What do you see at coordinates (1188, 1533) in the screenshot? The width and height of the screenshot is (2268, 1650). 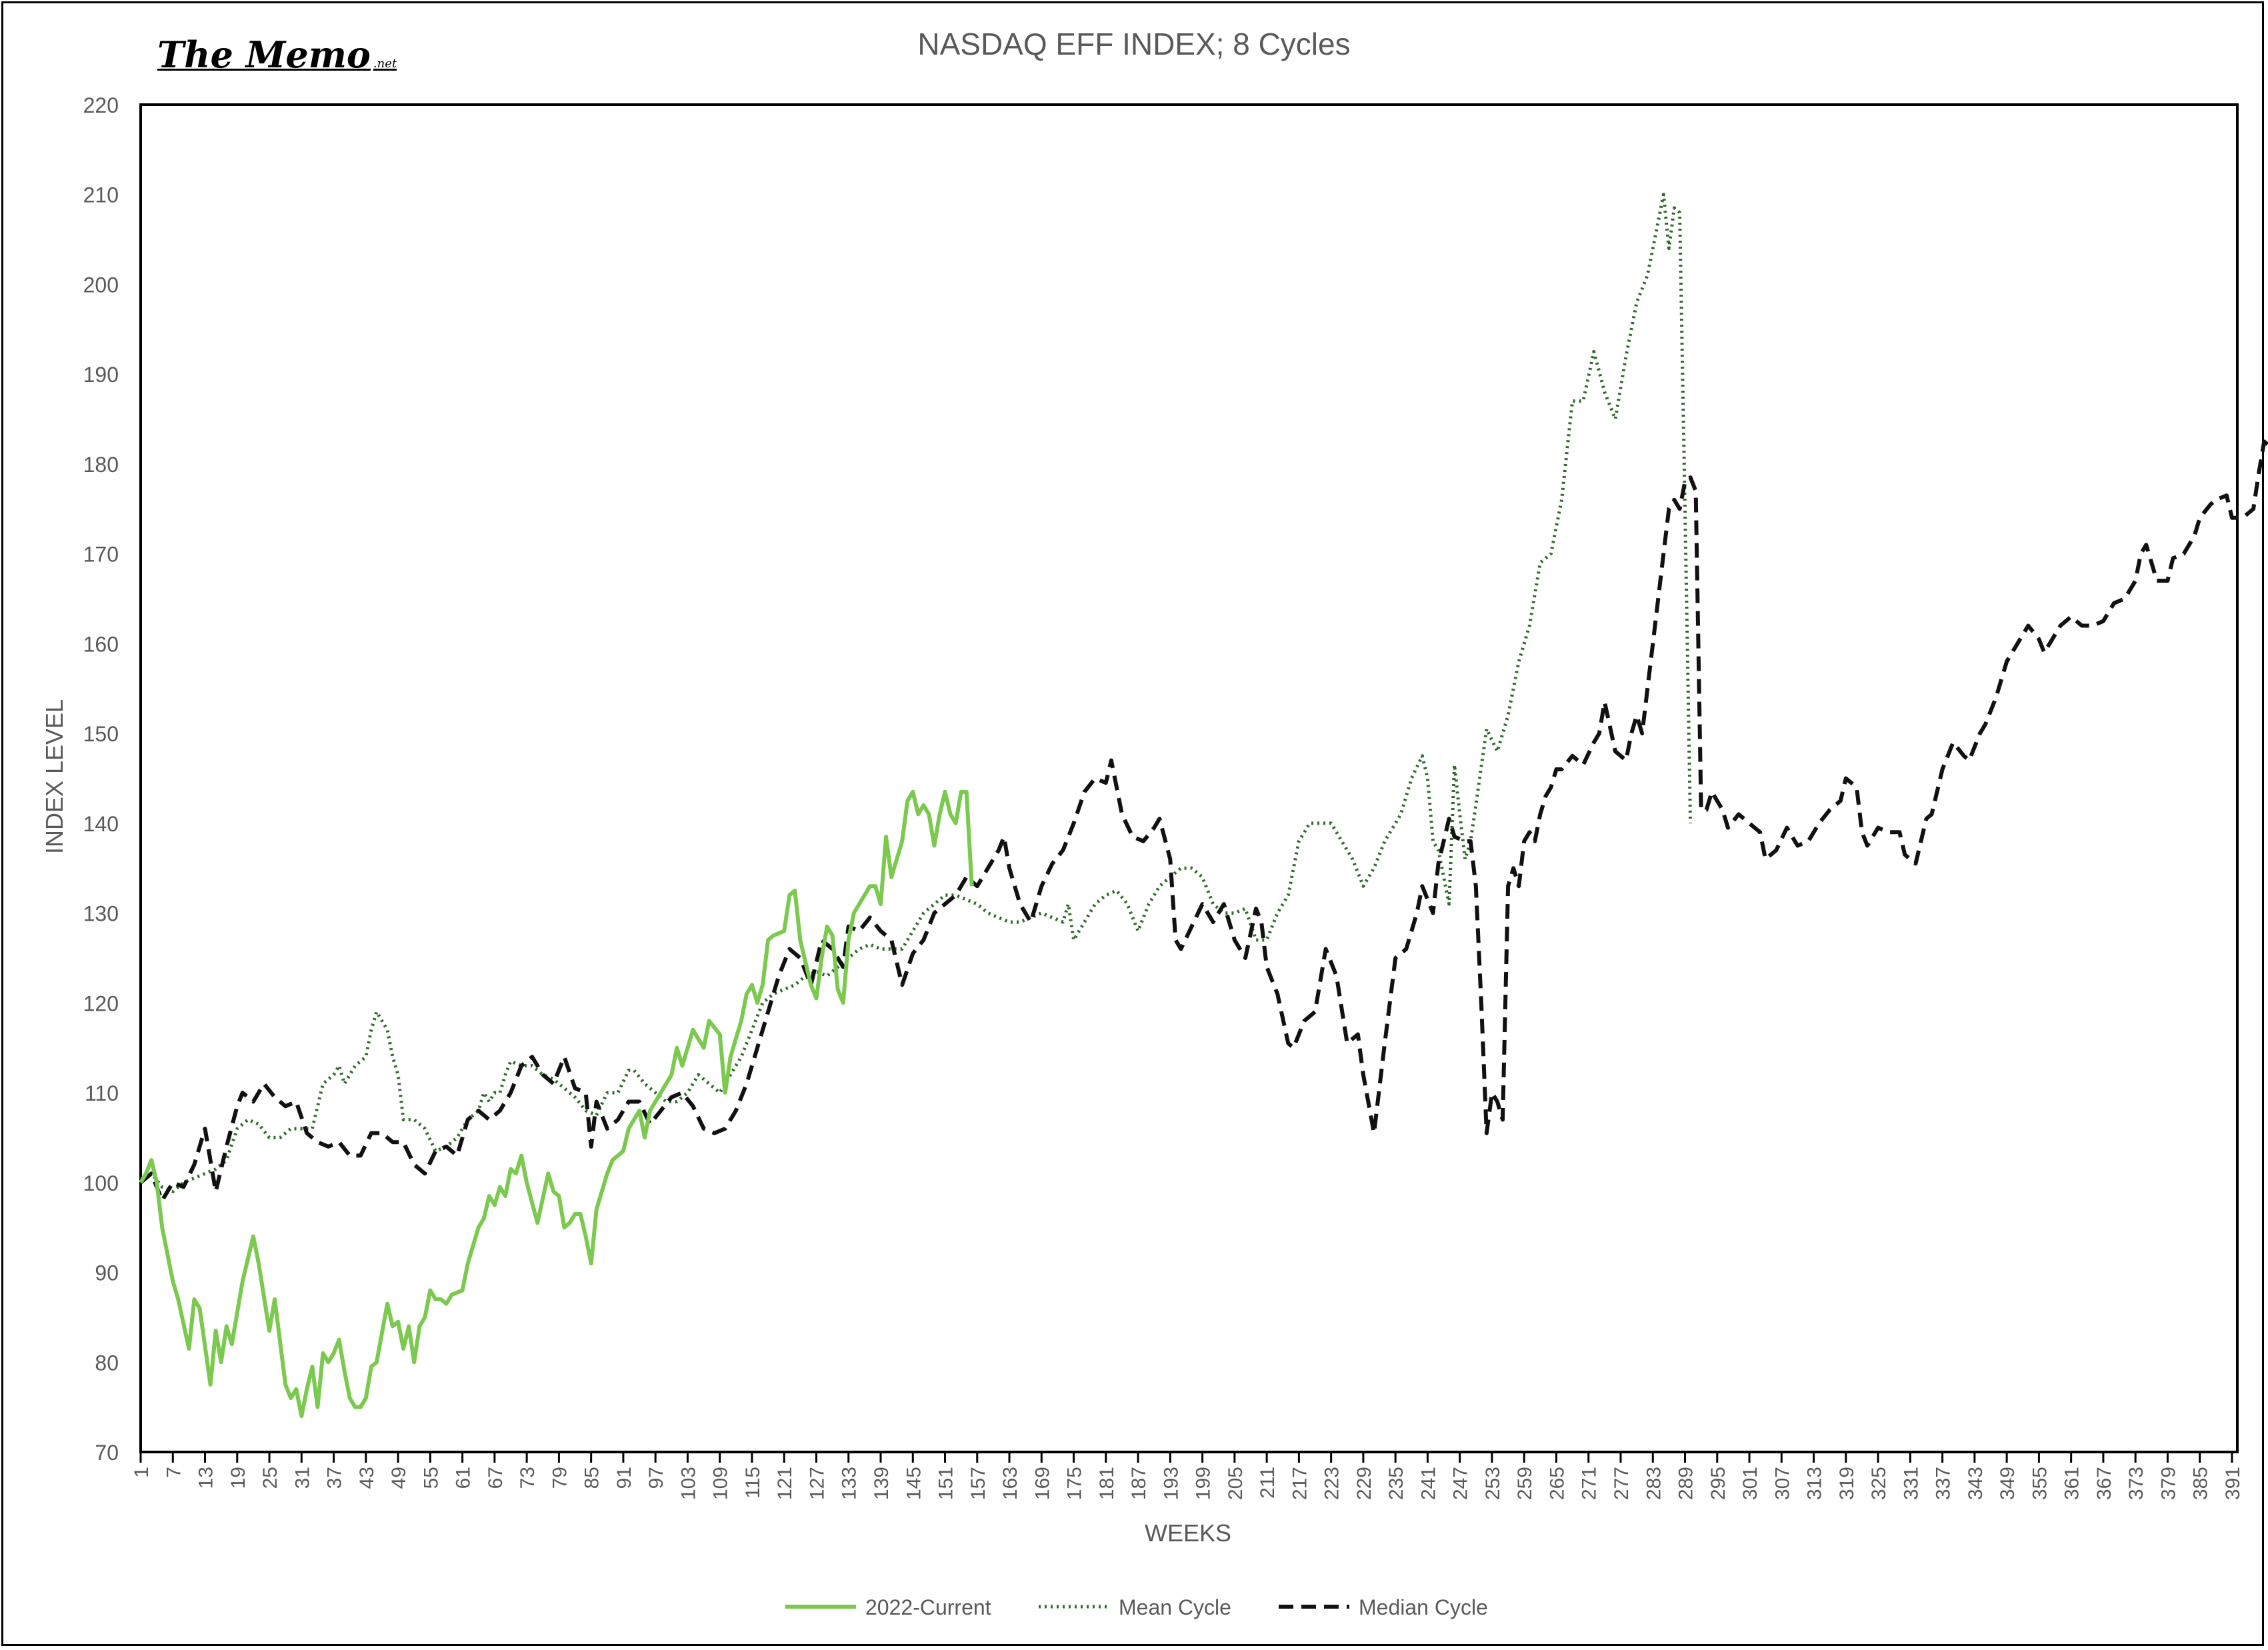 I see `x-axis-label: WEEKS` at bounding box center [1188, 1533].